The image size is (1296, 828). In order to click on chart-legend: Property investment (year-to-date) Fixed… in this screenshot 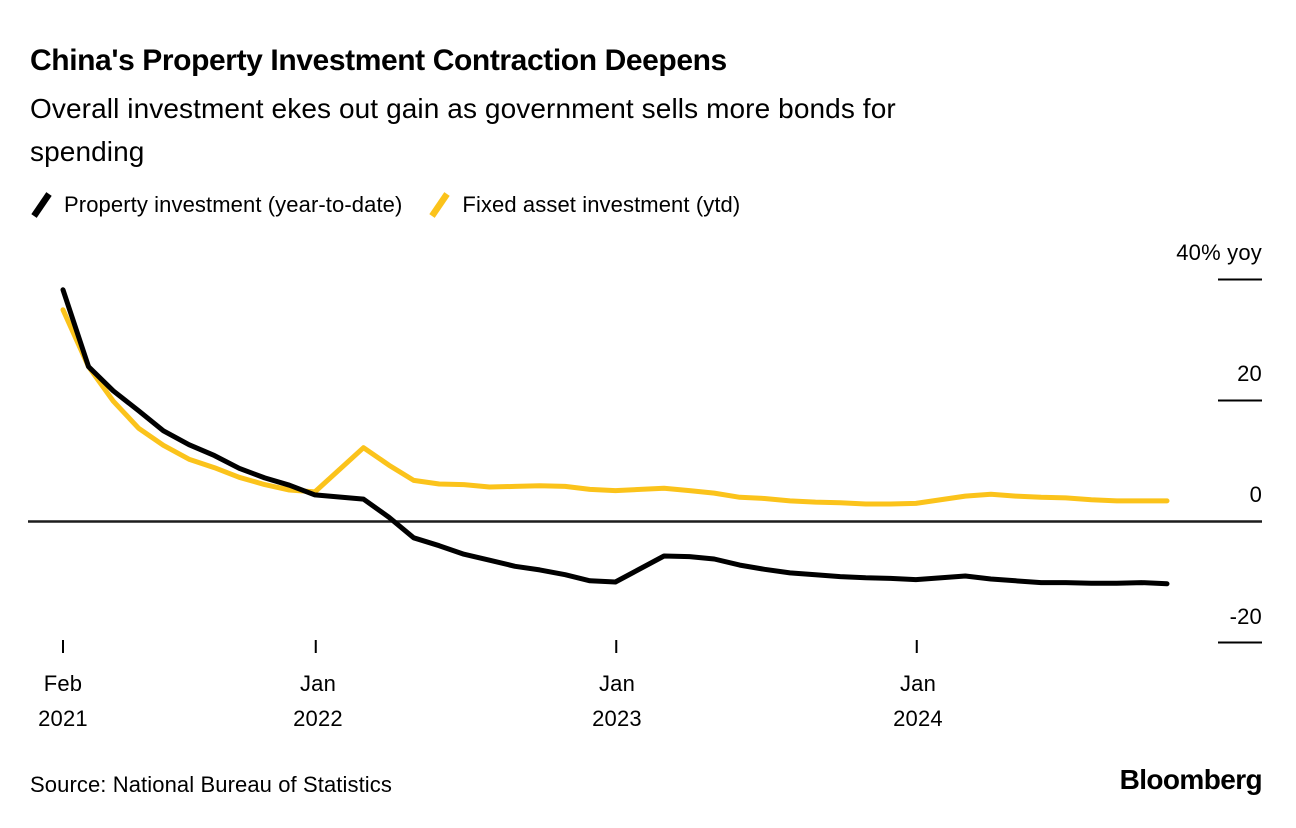, I will do `click(385, 205)`.